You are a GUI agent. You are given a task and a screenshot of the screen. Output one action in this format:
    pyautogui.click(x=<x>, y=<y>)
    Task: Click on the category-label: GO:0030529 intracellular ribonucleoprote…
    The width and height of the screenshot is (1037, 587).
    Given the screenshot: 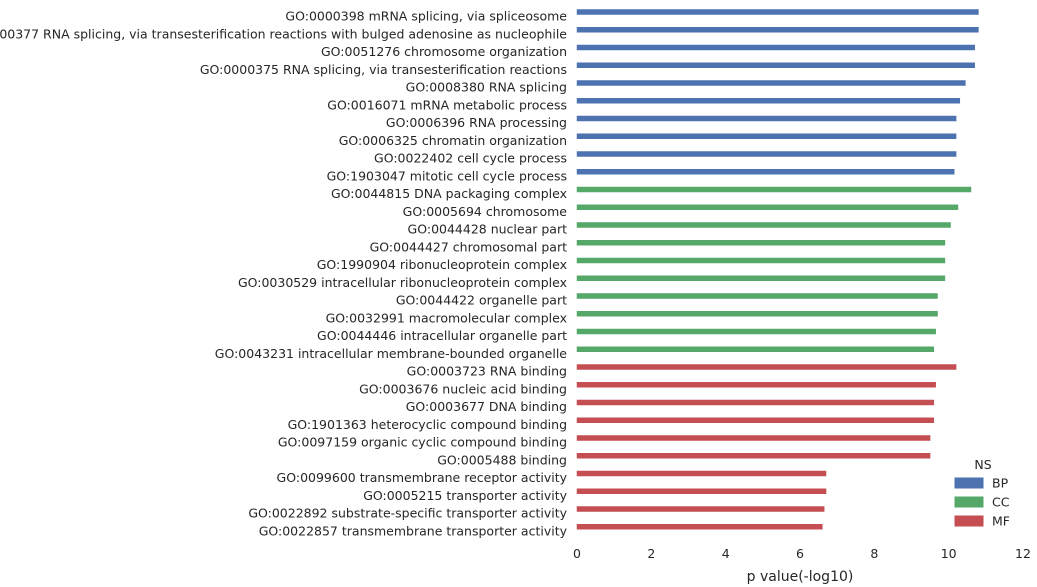 What is the action you would take?
    pyautogui.click(x=402, y=282)
    